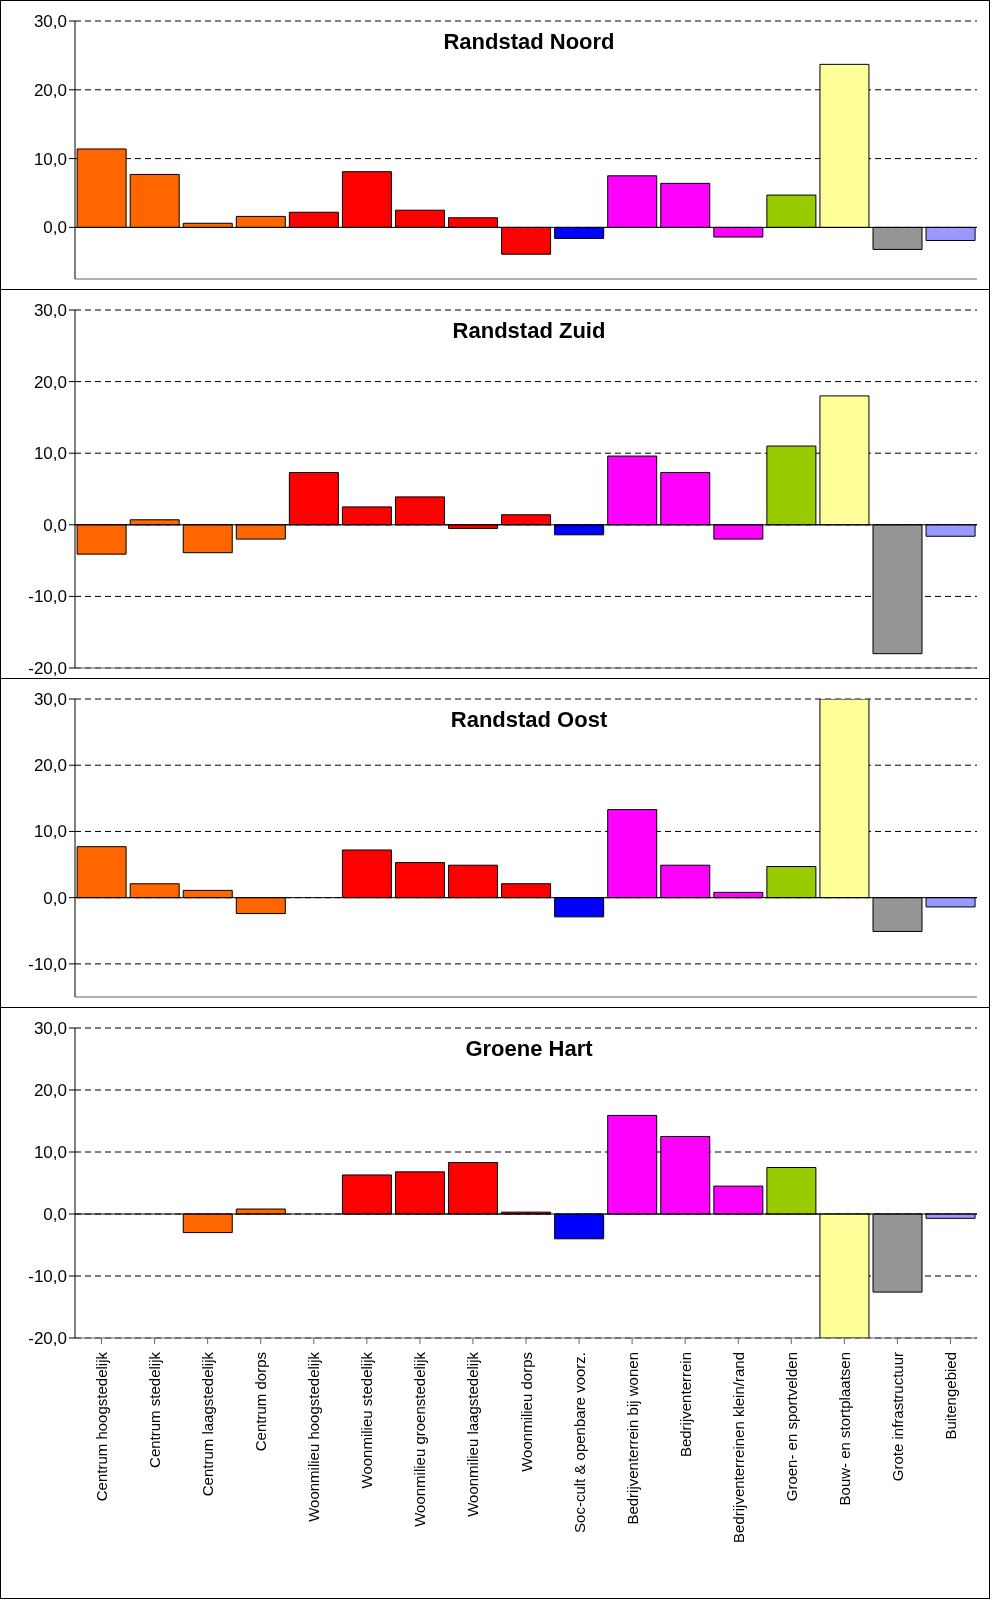 The height and width of the screenshot is (1610, 998). Describe the element at coordinates (579, 1442) in the screenshot. I see `x-tick-label: Soc-cult & openbare voorz.` at that location.